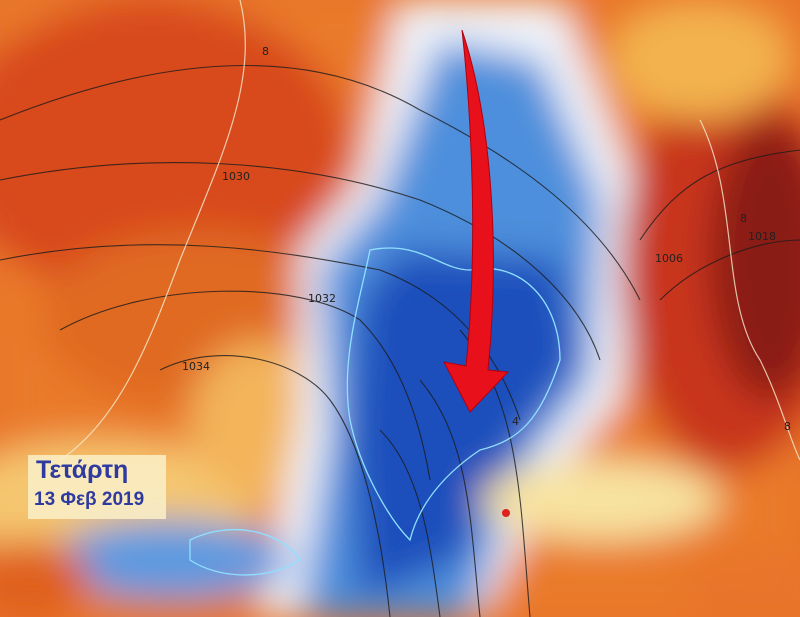  Describe the element at coordinates (506, 513) in the screenshot. I see `athens-marker` at that location.